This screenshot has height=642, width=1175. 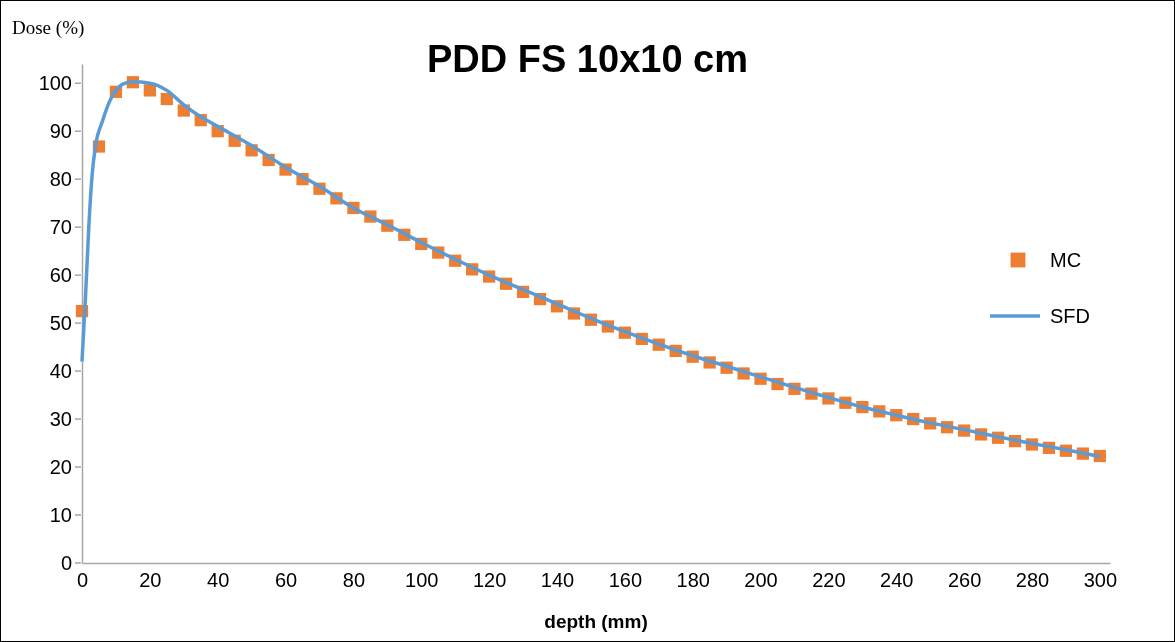 What do you see at coordinates (55, 83) in the screenshot?
I see `y-tick-label: 100` at bounding box center [55, 83].